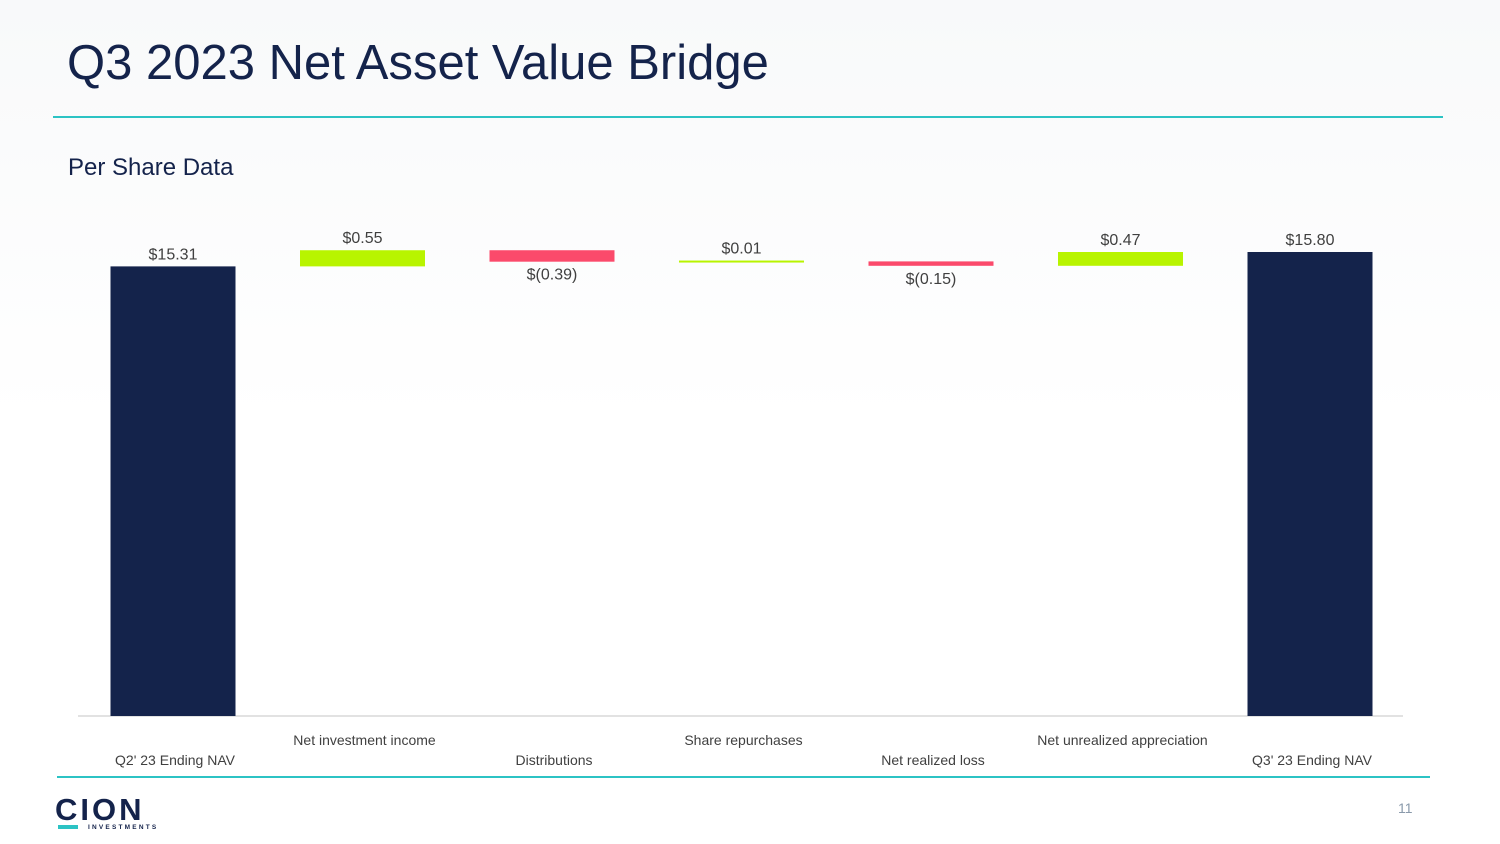 Image resolution: width=1500 pixels, height=844 pixels. I want to click on category-label: Q3' 23 Ending NAV, so click(1312, 760).